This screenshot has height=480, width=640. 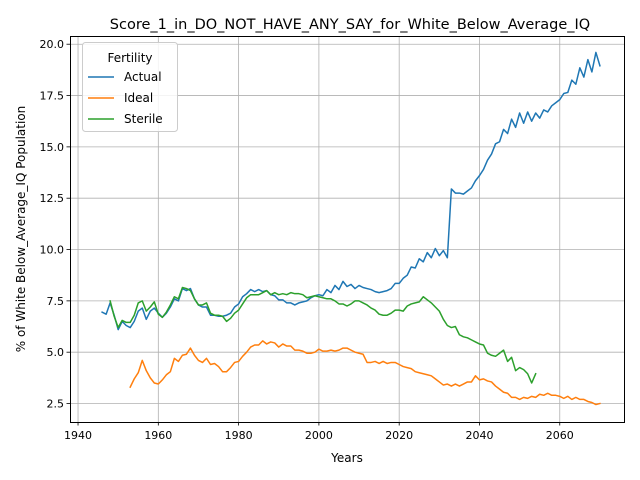 I want to click on legend-entries: Actual Ideal Sterile, so click(x=125, y=98).